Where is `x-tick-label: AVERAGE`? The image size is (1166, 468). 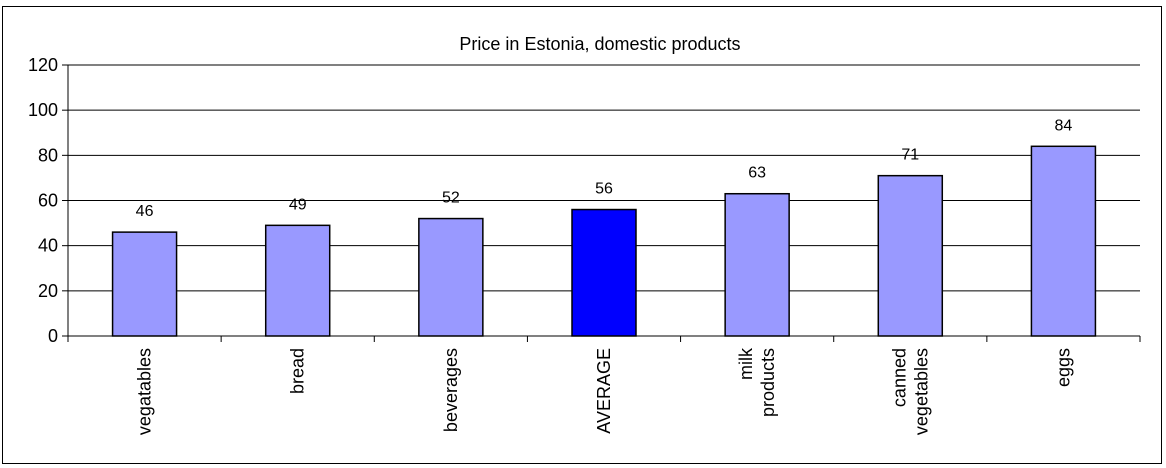
x-tick-label: AVERAGE is located at coordinates (604, 391).